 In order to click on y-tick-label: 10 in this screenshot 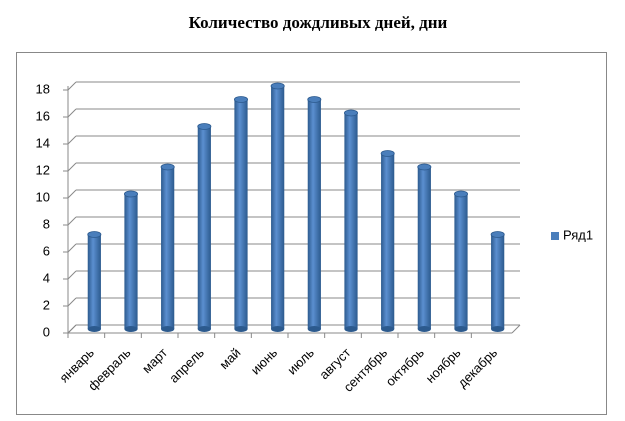, I will do `click(43, 196)`.